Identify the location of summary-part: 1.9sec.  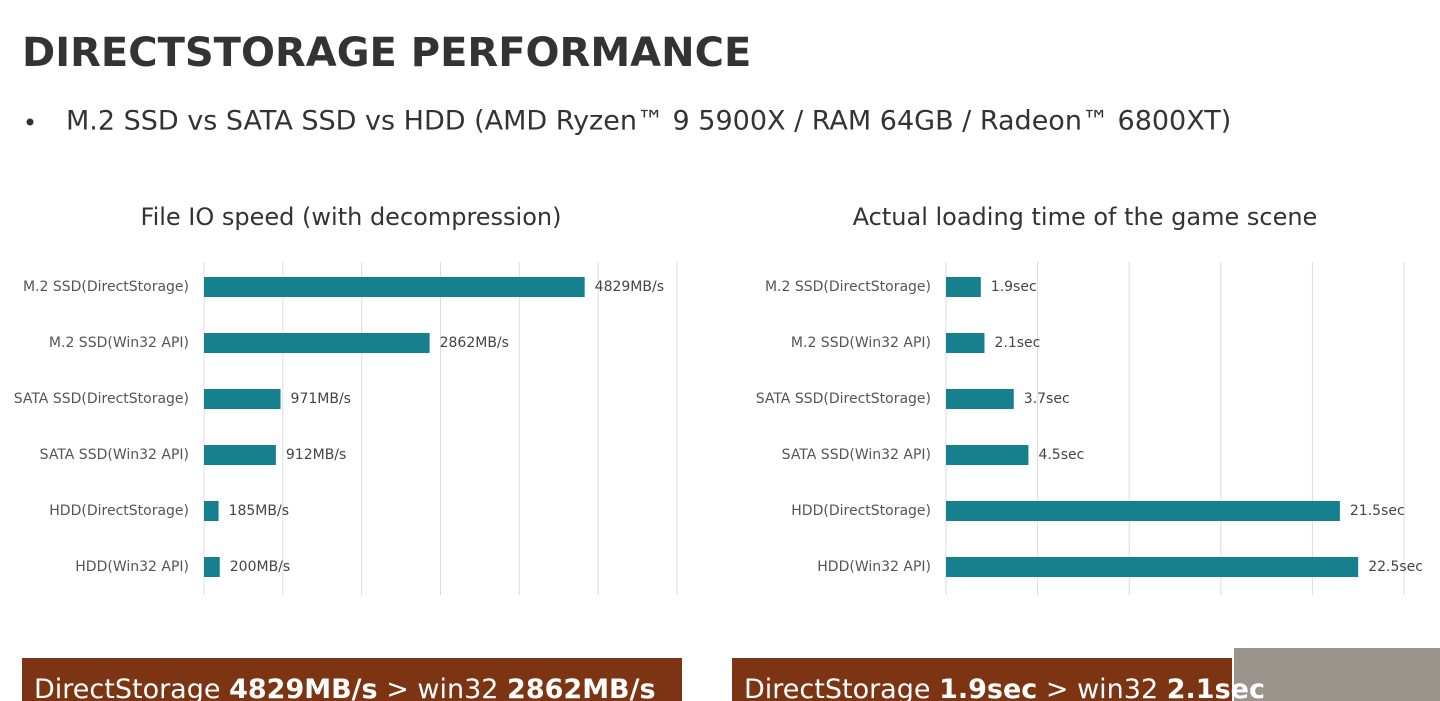
(988, 687).